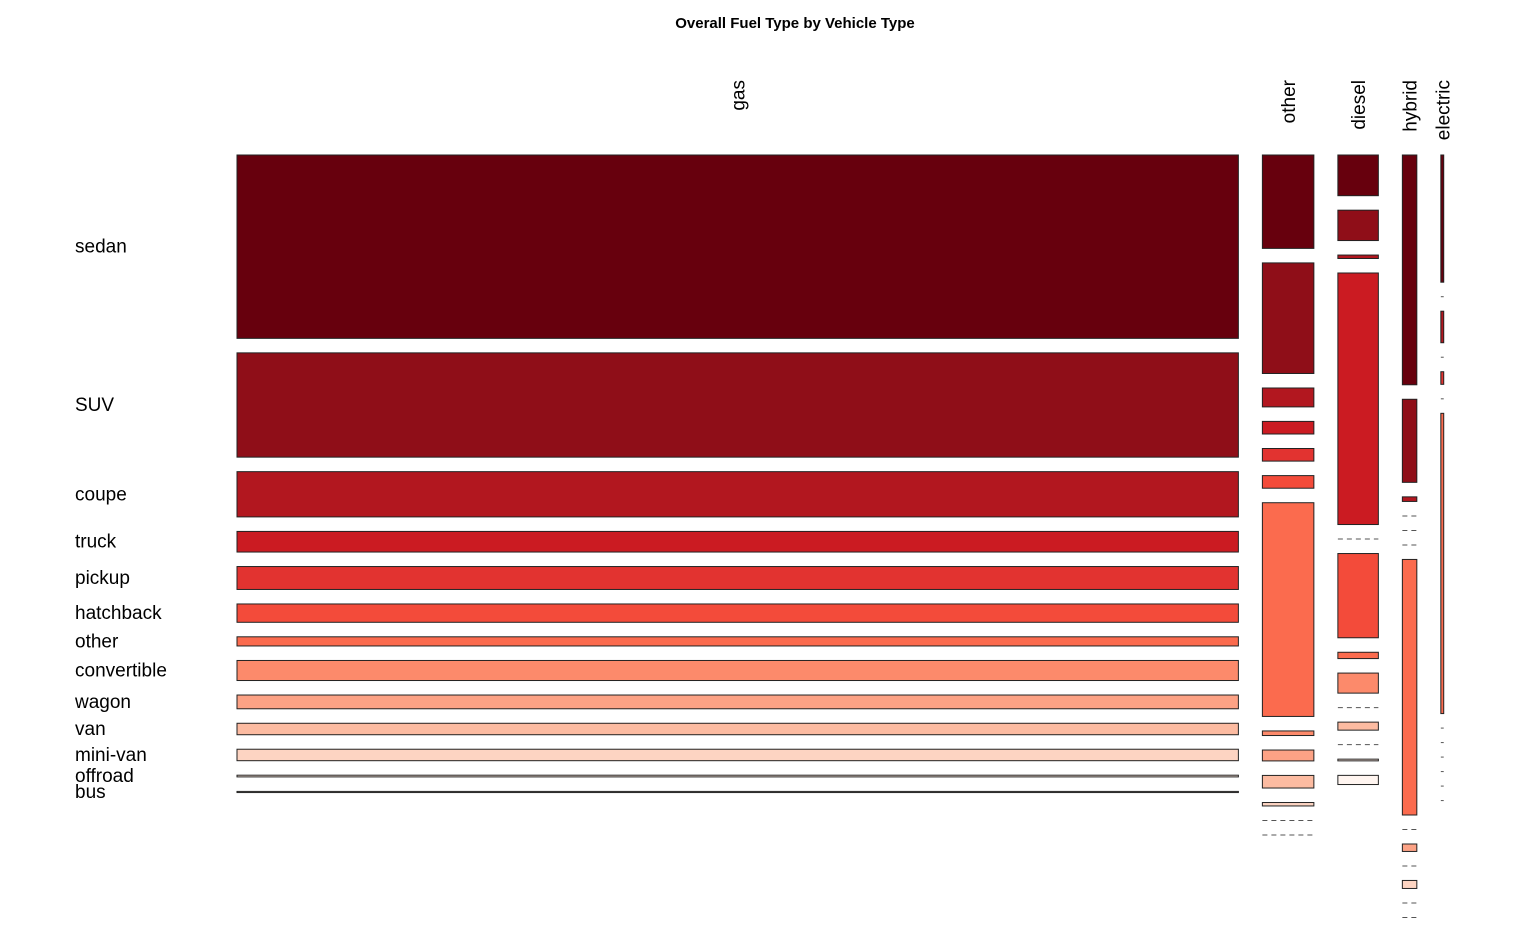 This screenshot has width=1533, height=936. What do you see at coordinates (1358, 683) in the screenshot?
I see `tile-diesel-convertible` at bounding box center [1358, 683].